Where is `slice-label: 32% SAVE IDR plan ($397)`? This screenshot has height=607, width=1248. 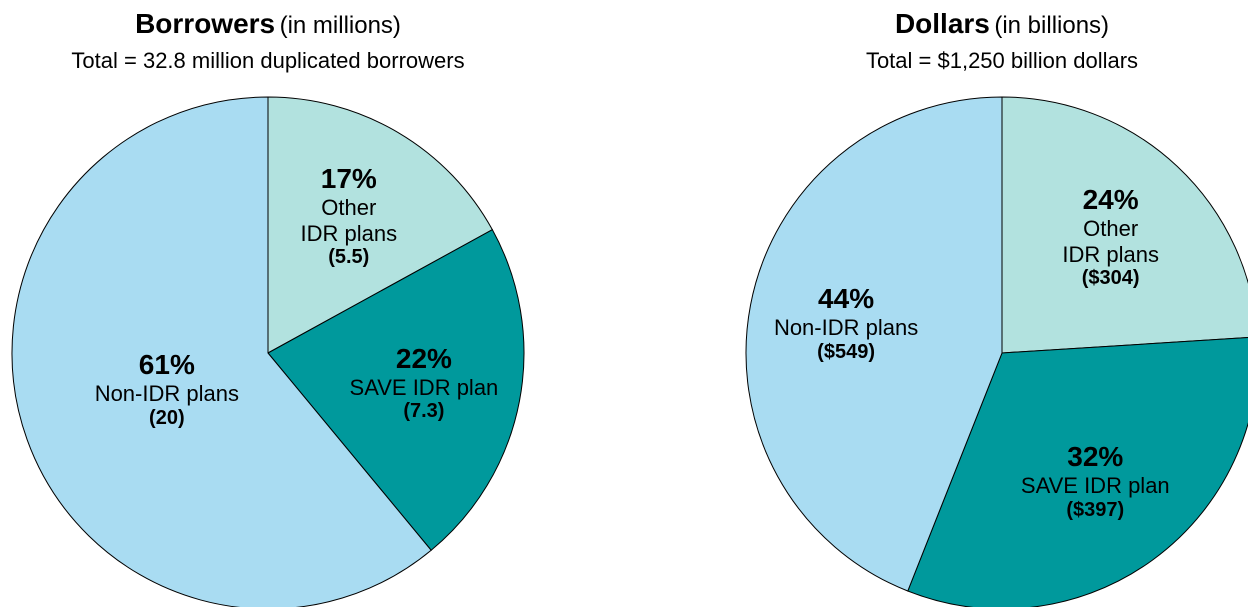 slice-label: 32% SAVE IDR plan ($397) is located at coordinates (1095, 481).